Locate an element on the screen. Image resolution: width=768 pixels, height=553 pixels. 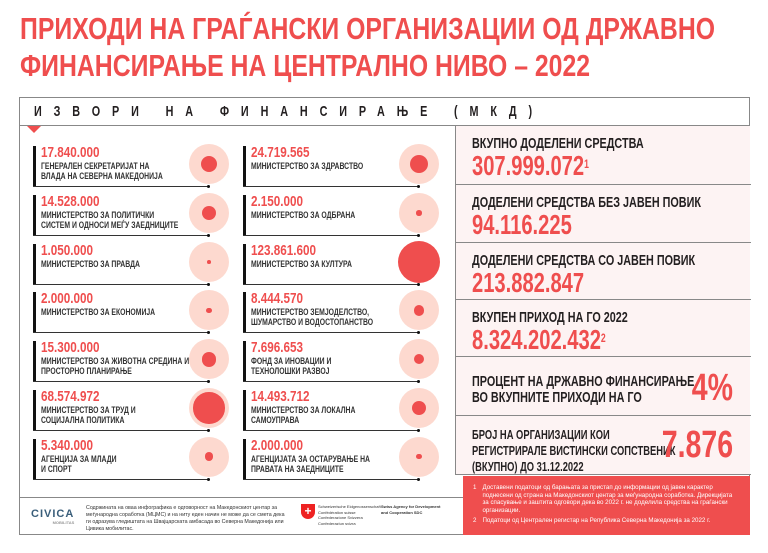
footnote-number: 1 is located at coordinates (475, 487).